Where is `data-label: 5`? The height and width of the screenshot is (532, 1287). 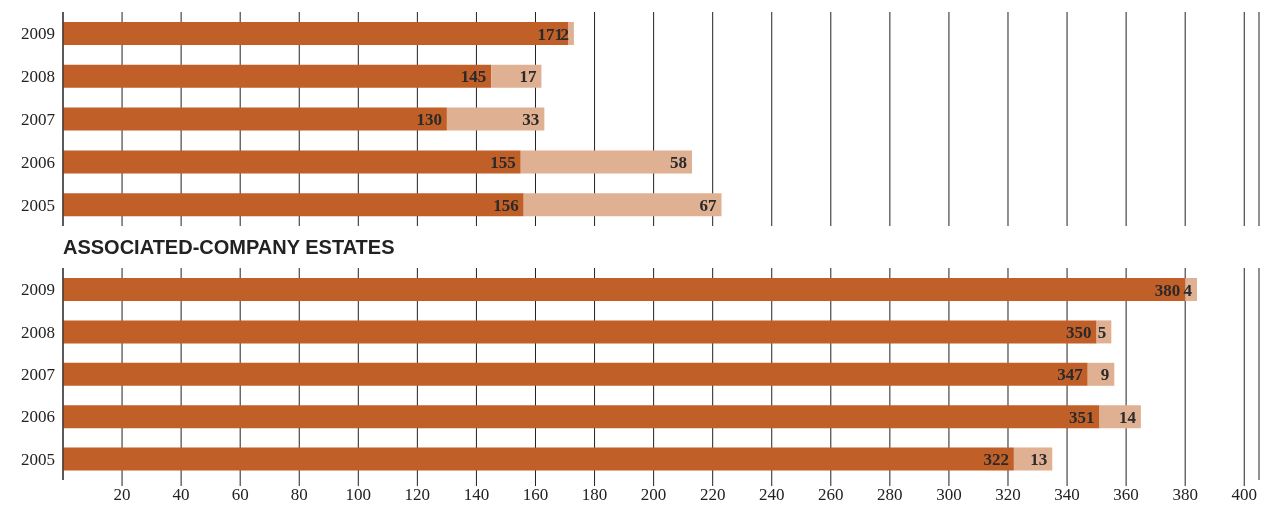 data-label: 5 is located at coordinates (1102, 332).